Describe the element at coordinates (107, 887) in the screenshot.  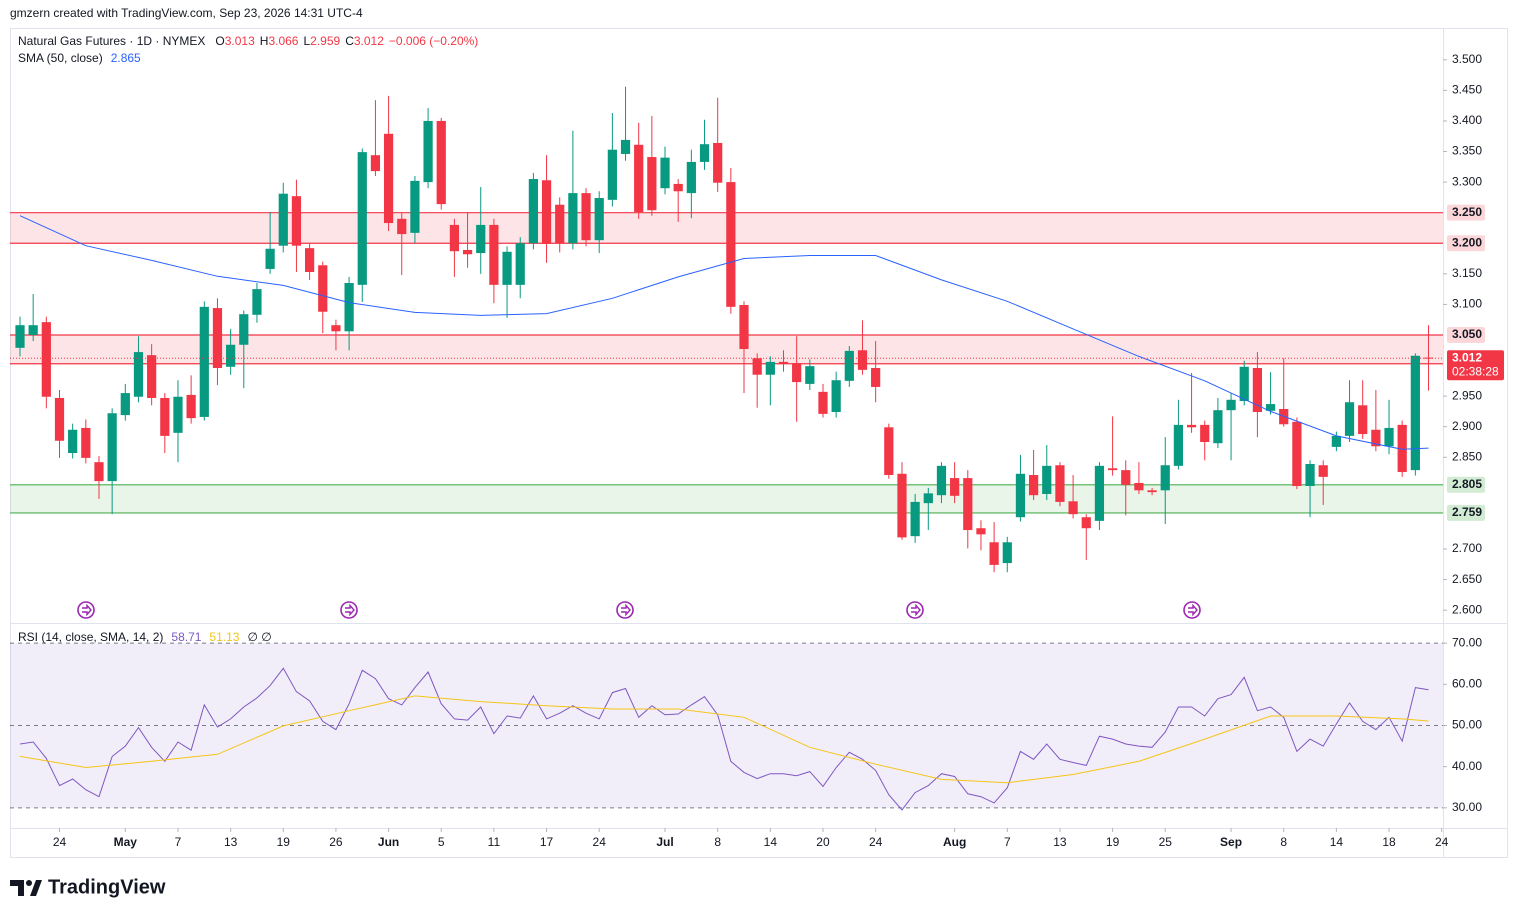
I see `footer-brand: TradingView` at that location.